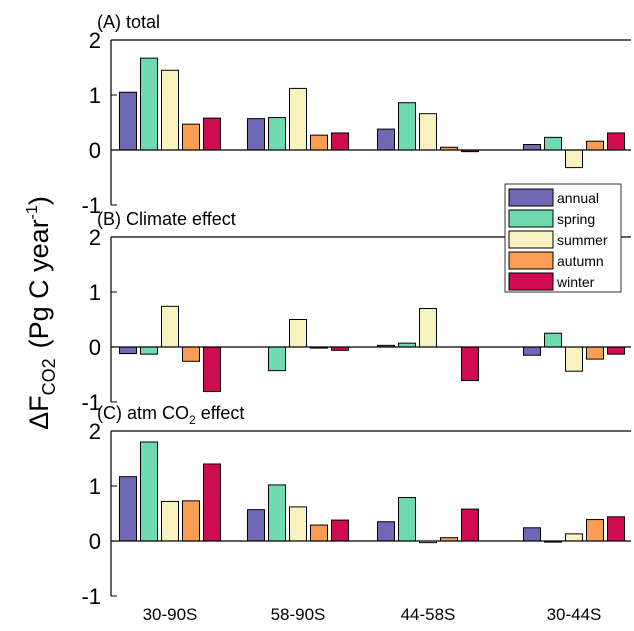 The image size is (634, 631). What do you see at coordinates (220, 413) in the screenshot?
I see `panel-title-end: effect` at bounding box center [220, 413].